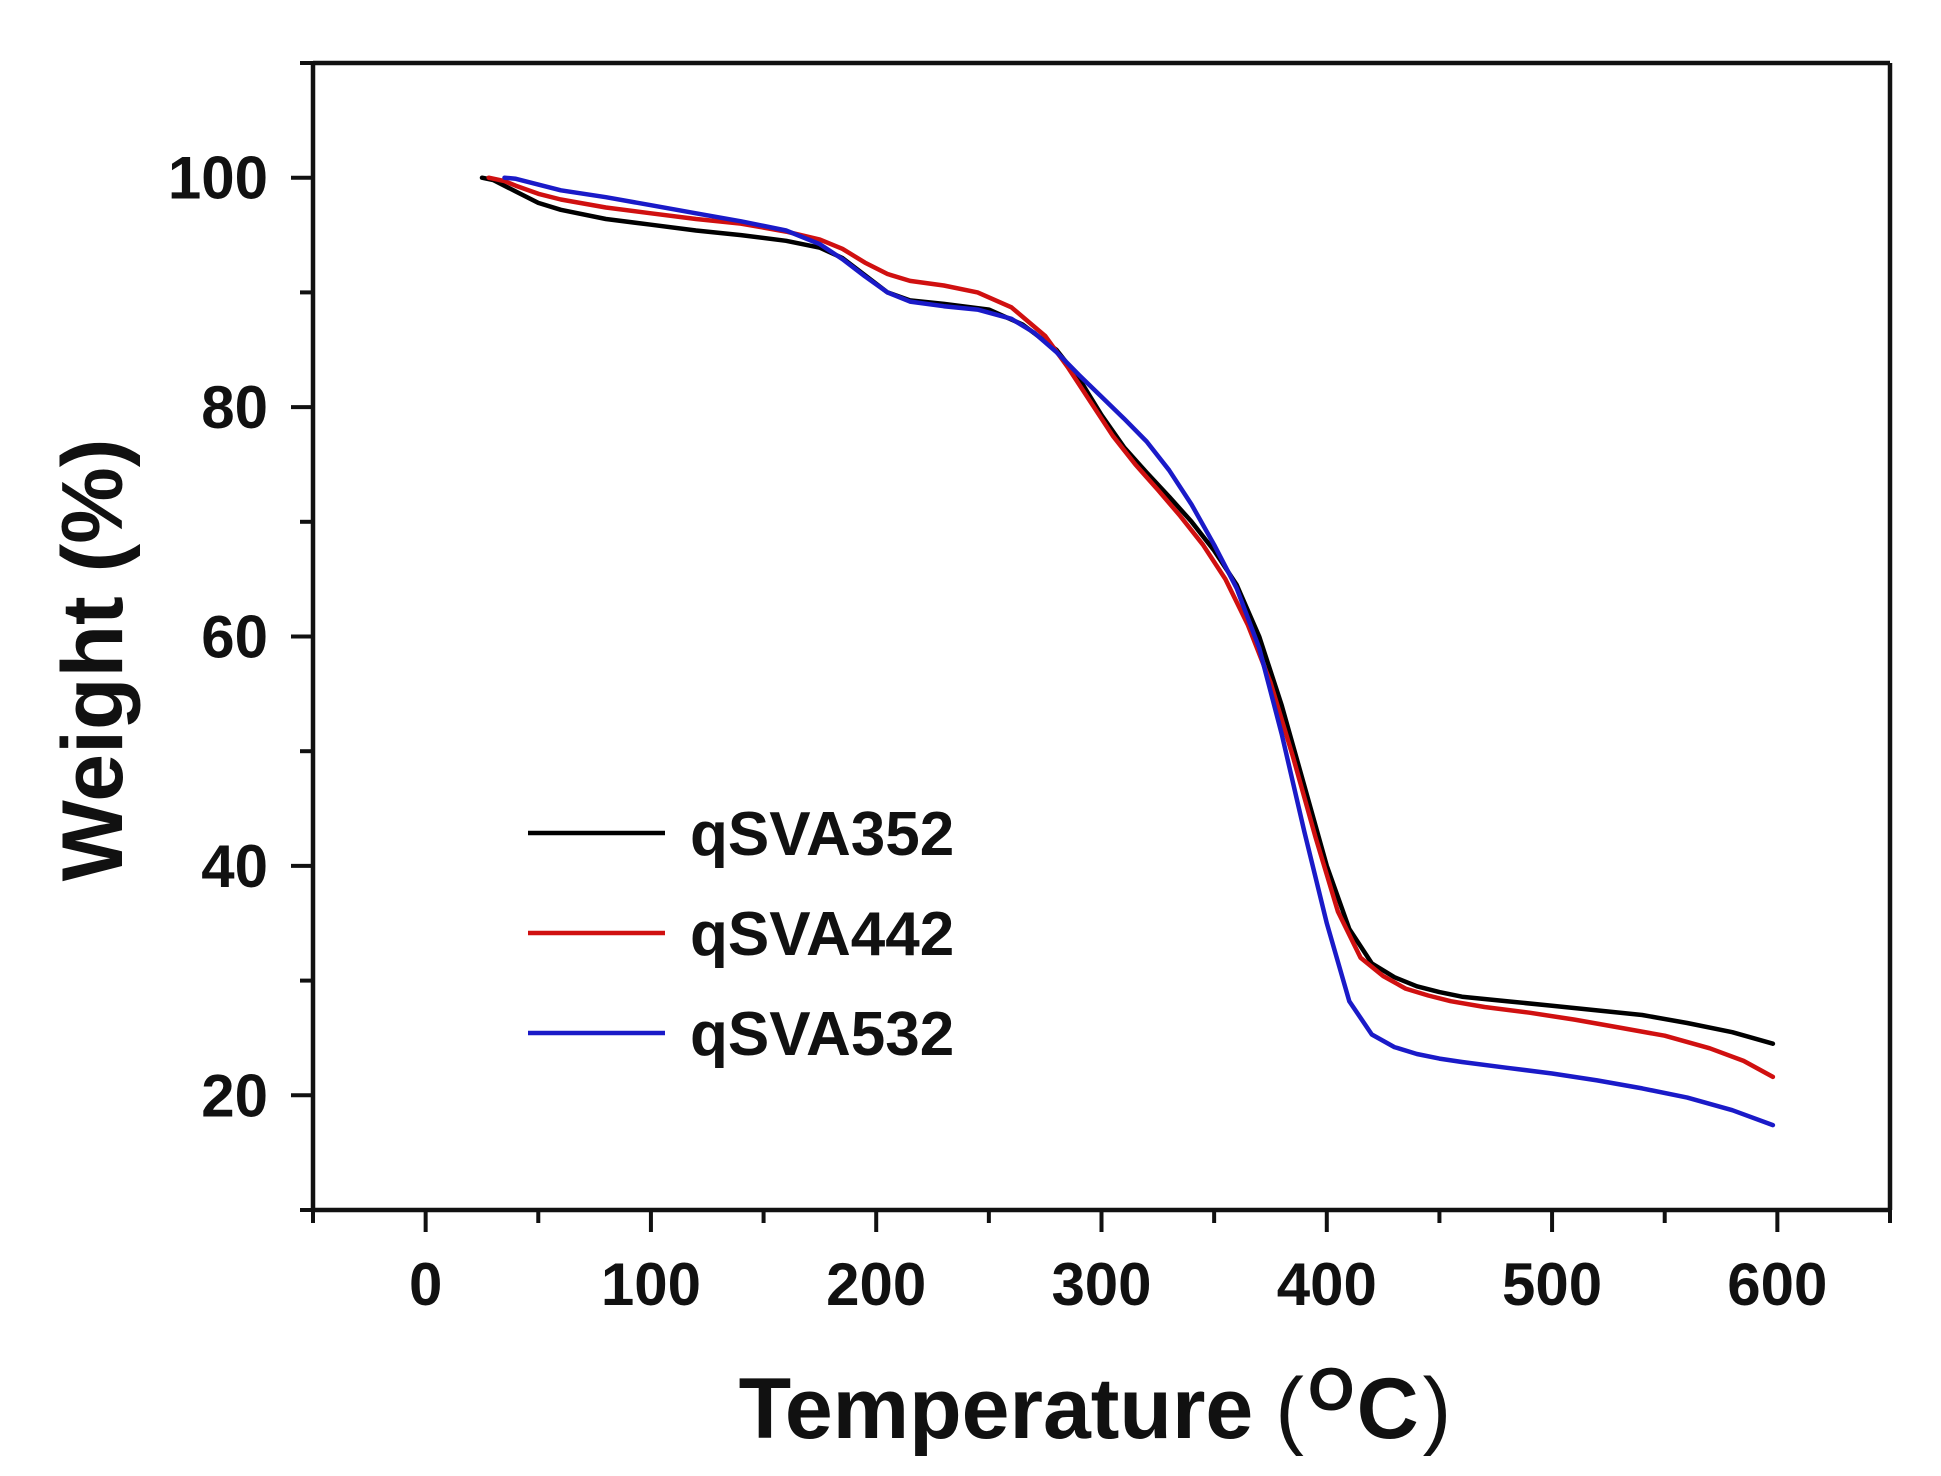 Image resolution: width=1941 pixels, height=1476 pixels. What do you see at coordinates (1437, 1409) in the screenshot?
I see `x-axis-title-close-paren: )` at bounding box center [1437, 1409].